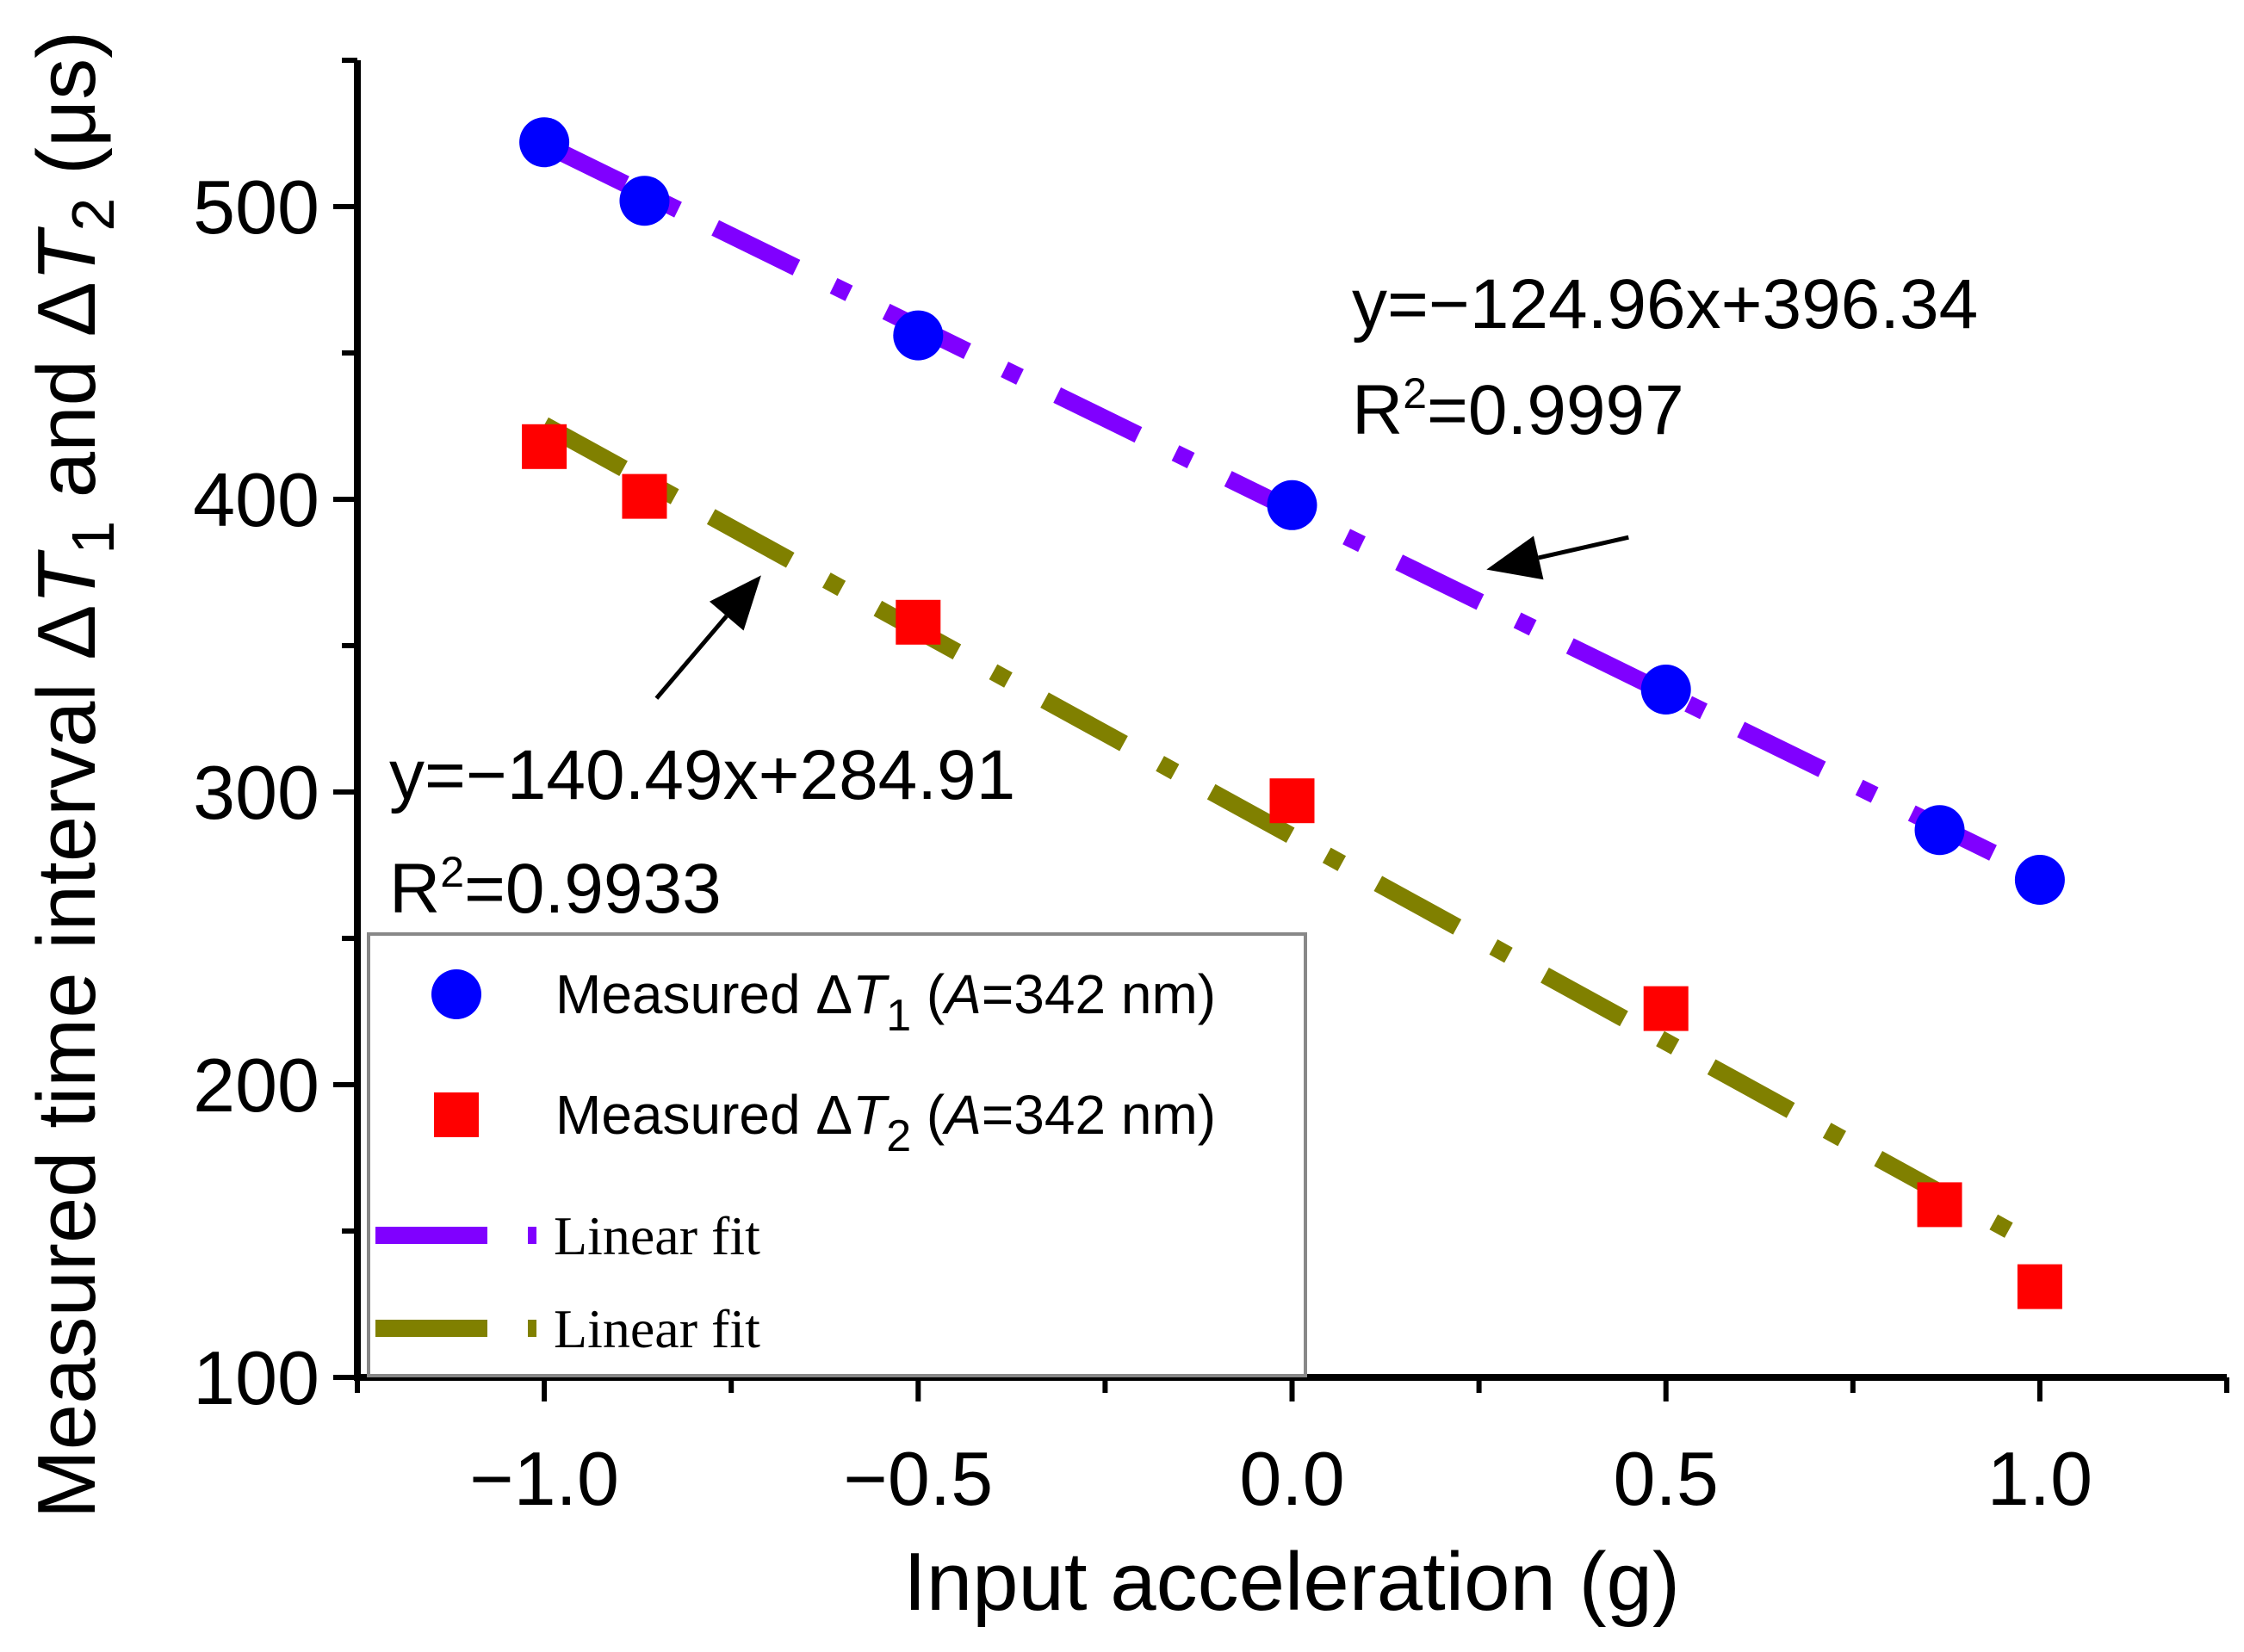 The height and width of the screenshot is (1652, 2244). What do you see at coordinates (1515, 557) in the screenshot?
I see `fit-1-arrow-head` at bounding box center [1515, 557].